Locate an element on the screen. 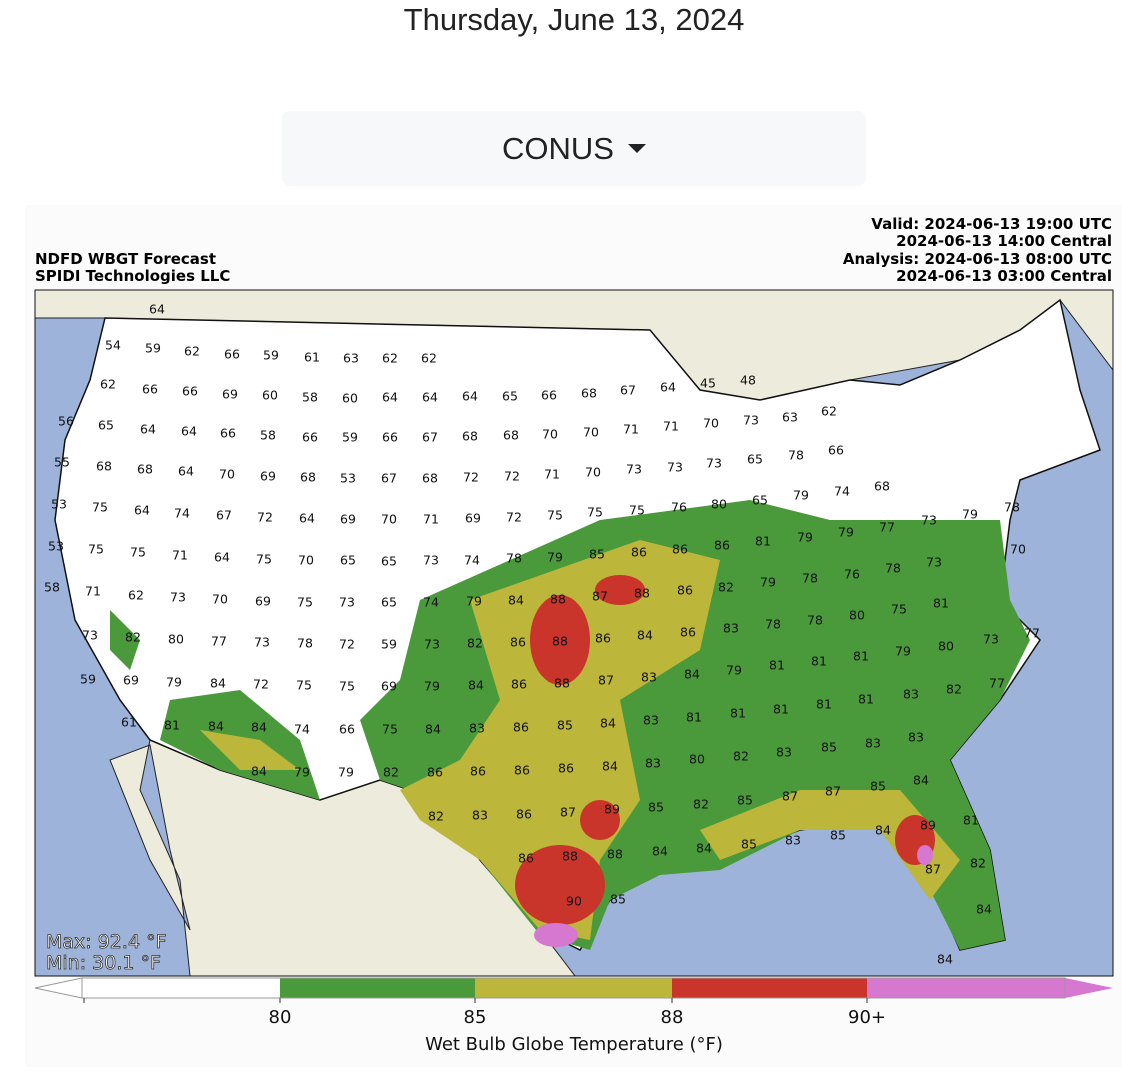 Image resolution: width=1148 pixels, height=1092 pixels. dropdown-label: CONUS is located at coordinates (558, 148).